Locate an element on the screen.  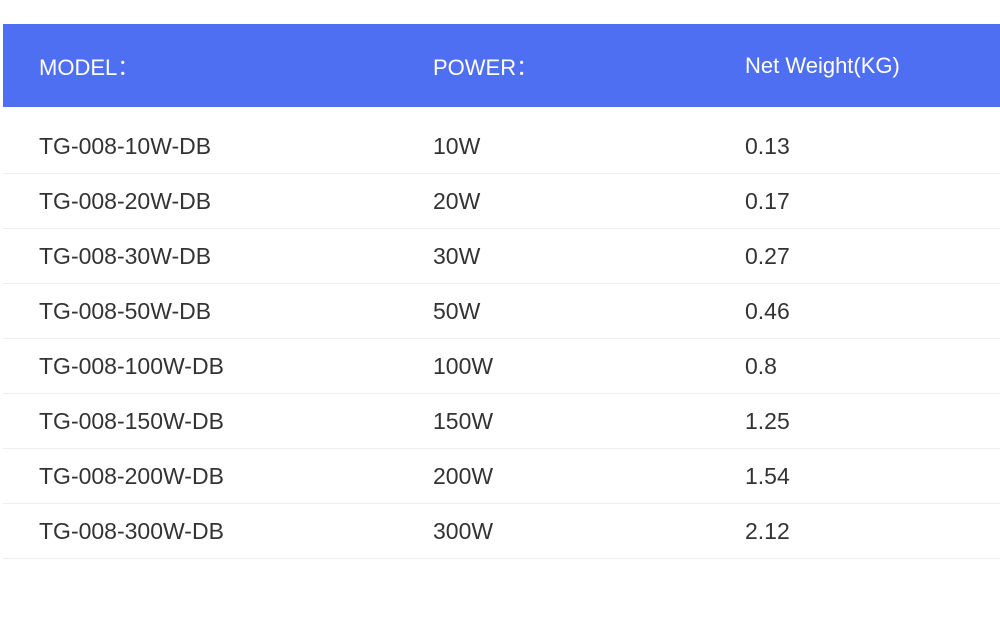
table-row: TG-008-300W-DB 300W 2.12 is located at coordinates (501, 531).